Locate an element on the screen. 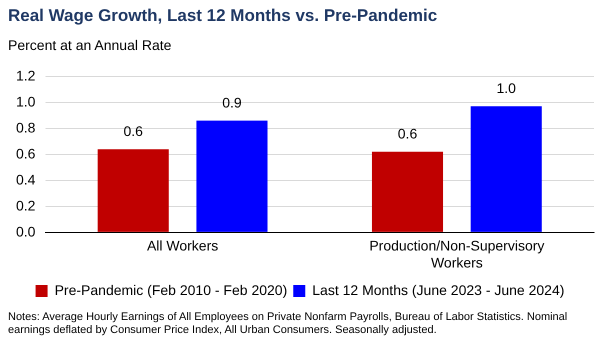 This screenshot has width=608, height=347. y-tick-label: 0.4 is located at coordinates (26, 179).